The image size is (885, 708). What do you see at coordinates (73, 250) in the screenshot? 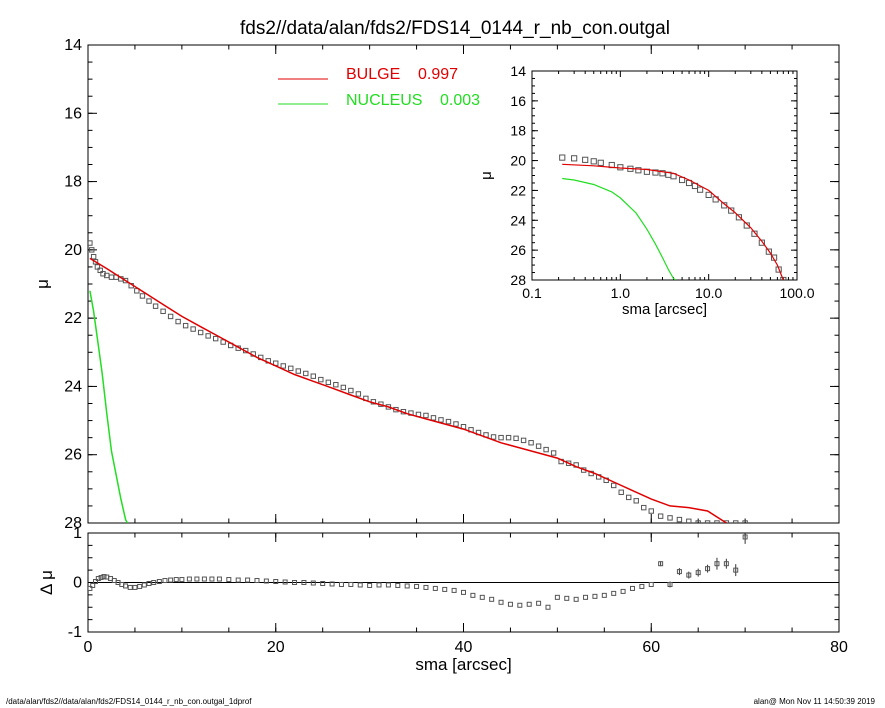
I see `y-tick-label: 20` at bounding box center [73, 250].